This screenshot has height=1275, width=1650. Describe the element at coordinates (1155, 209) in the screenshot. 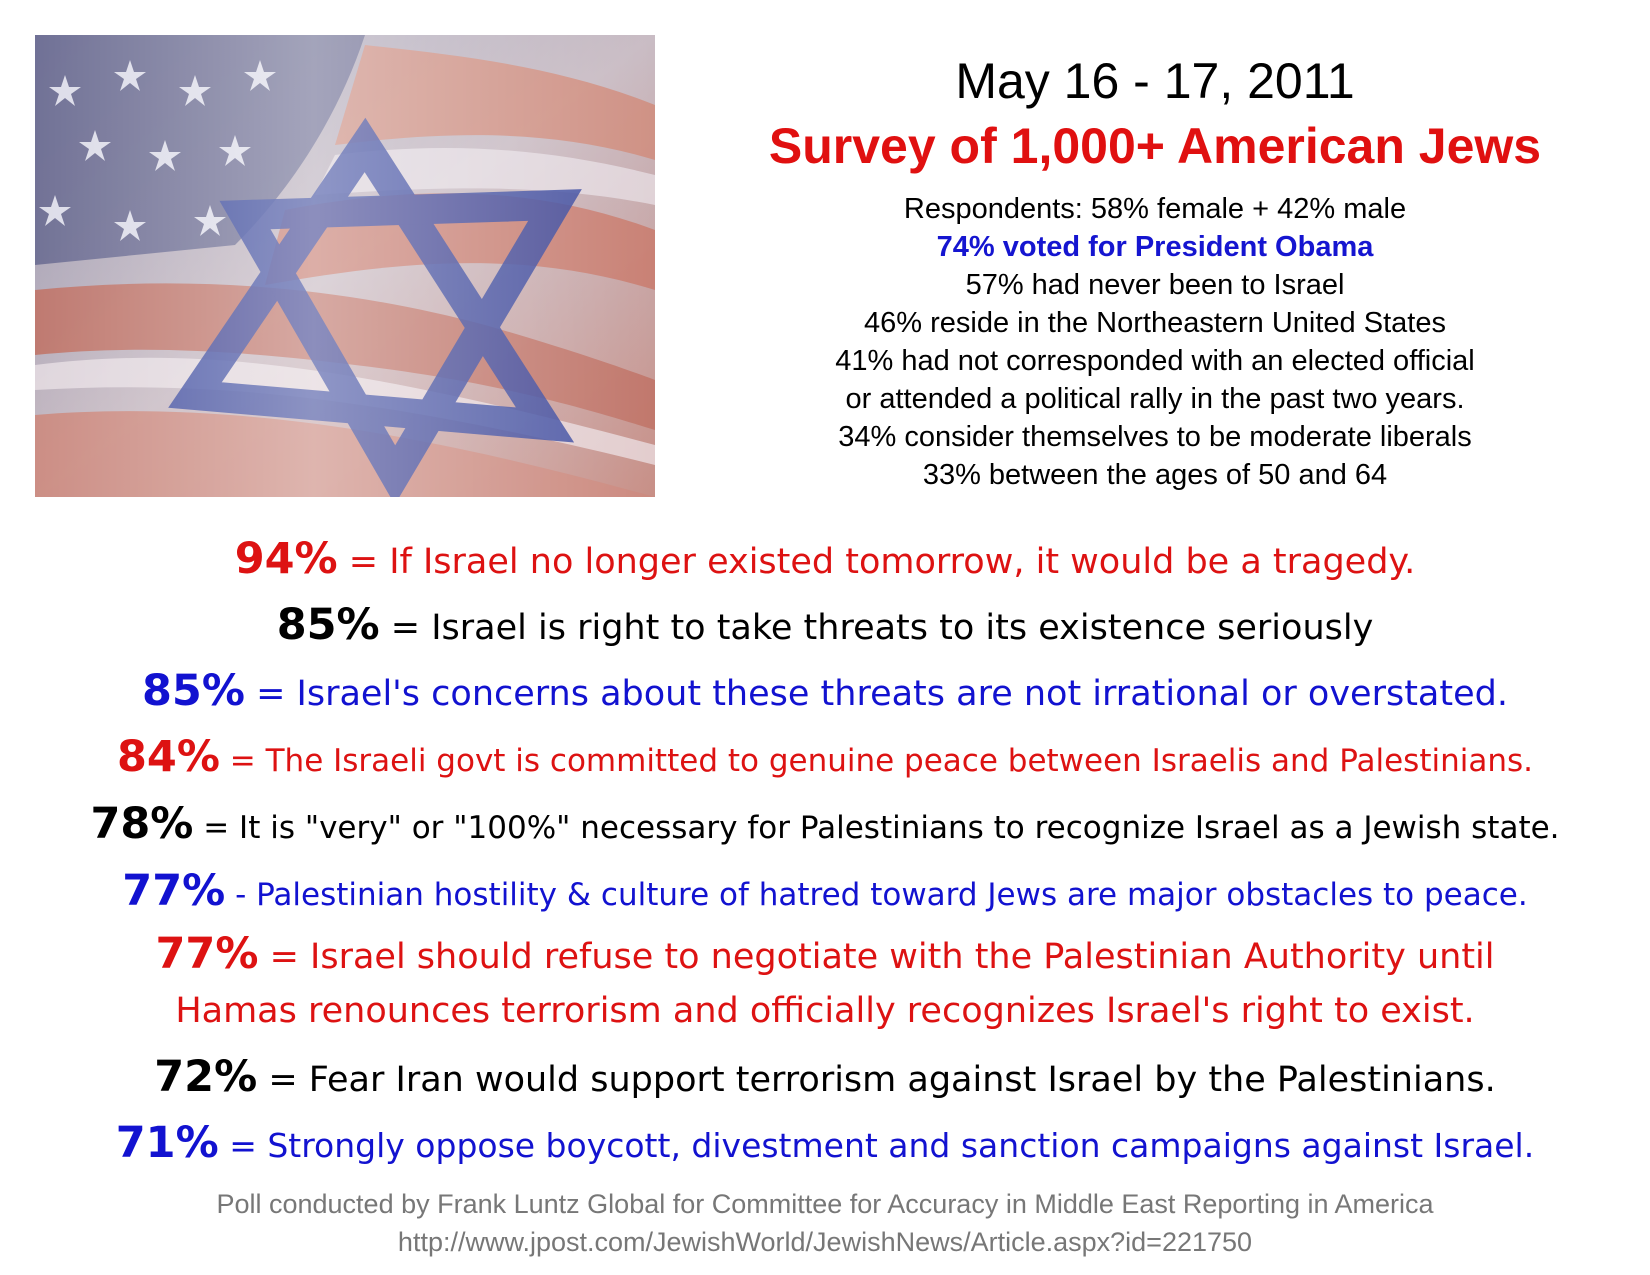

I see `respondent-line: Respondents: 58% female + 42% male` at that location.